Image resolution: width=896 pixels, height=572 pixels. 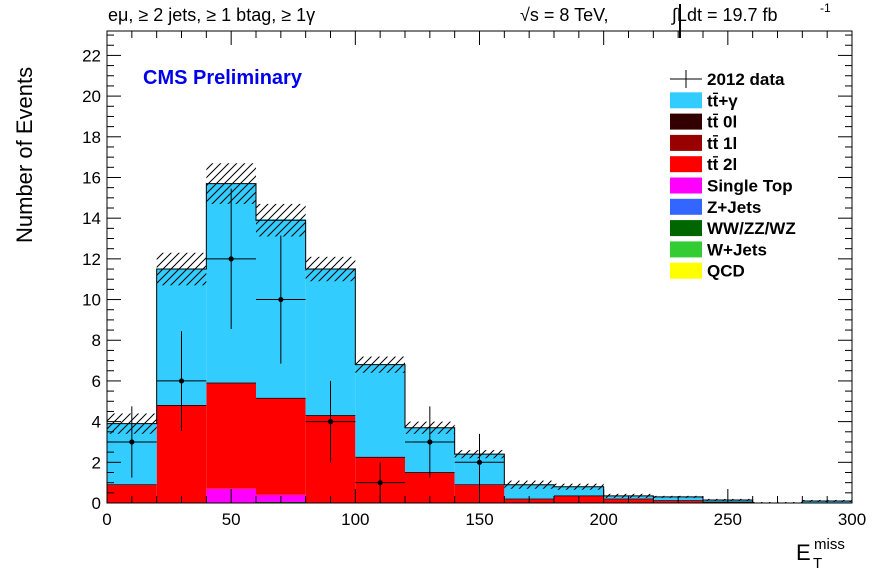 What do you see at coordinates (751, 228) in the screenshot?
I see `legend-label: WW/ZZ/WZ` at bounding box center [751, 228].